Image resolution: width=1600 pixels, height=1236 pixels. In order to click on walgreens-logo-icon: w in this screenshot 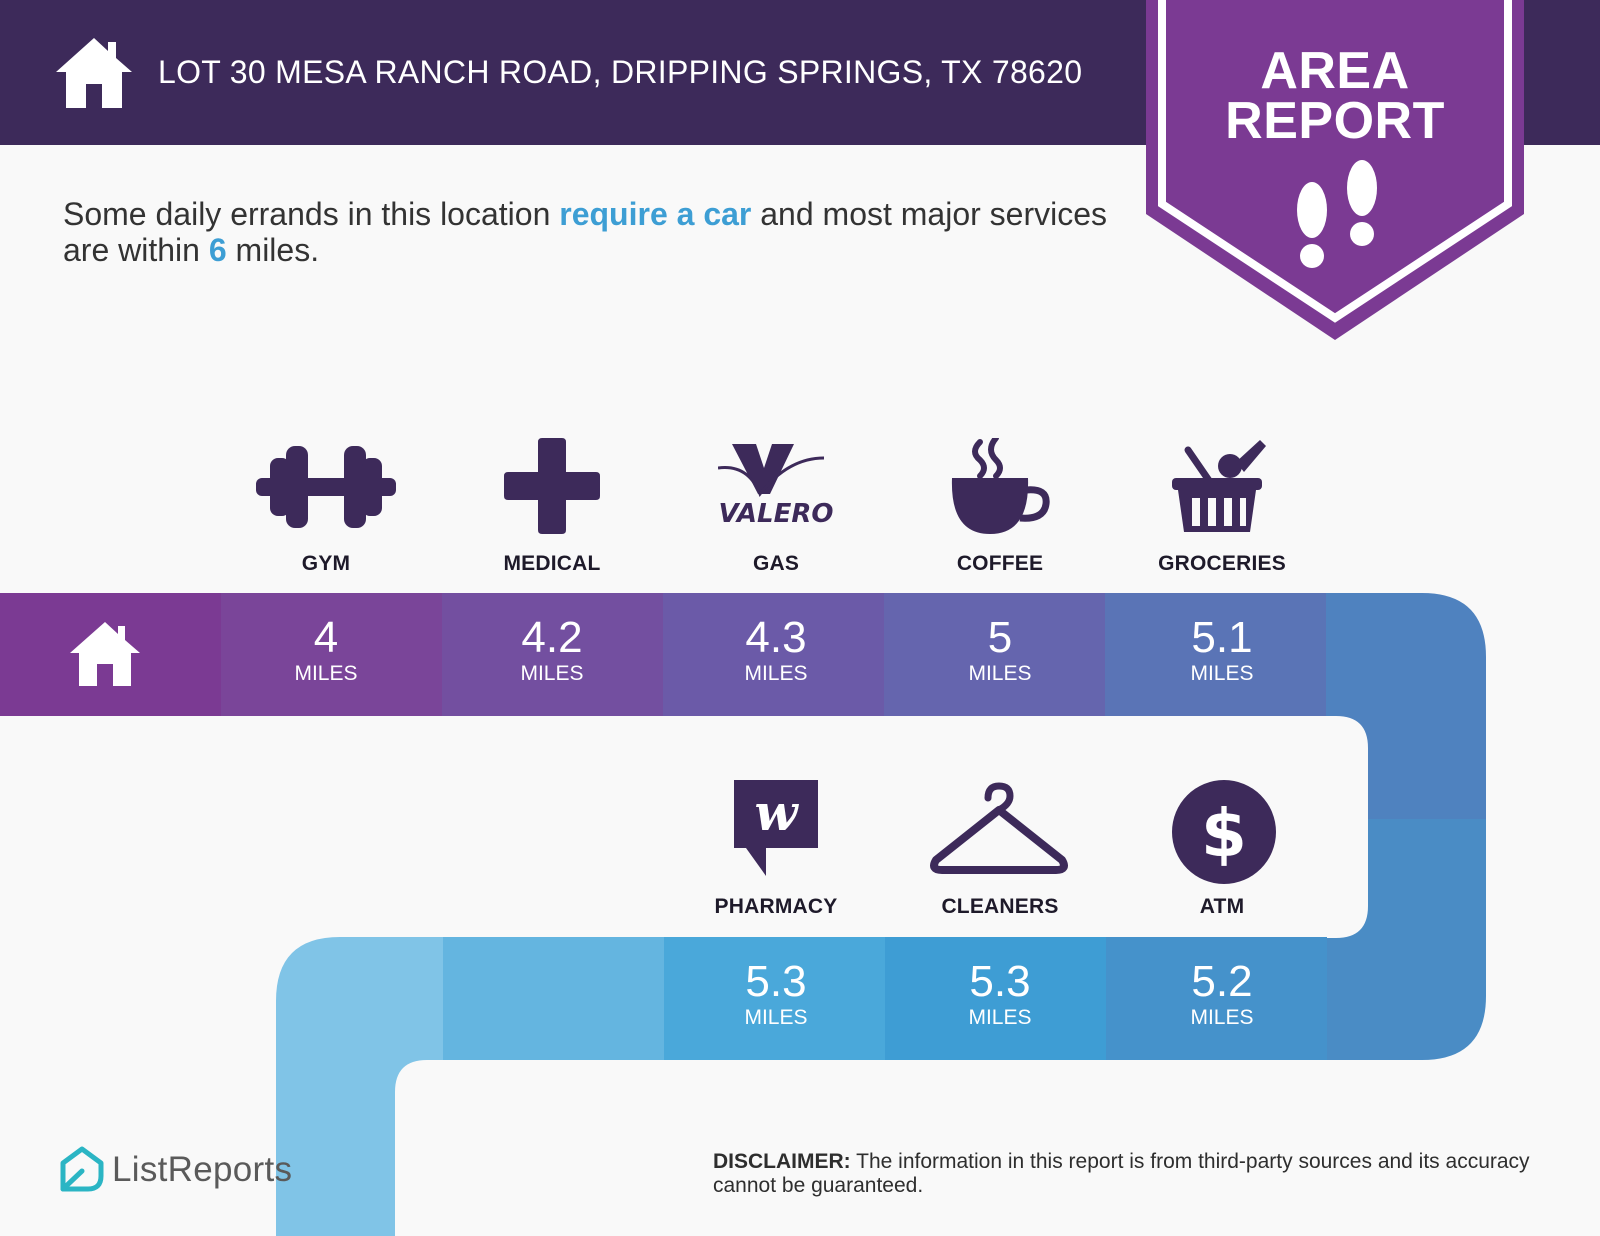, I will do `click(776, 828)`.